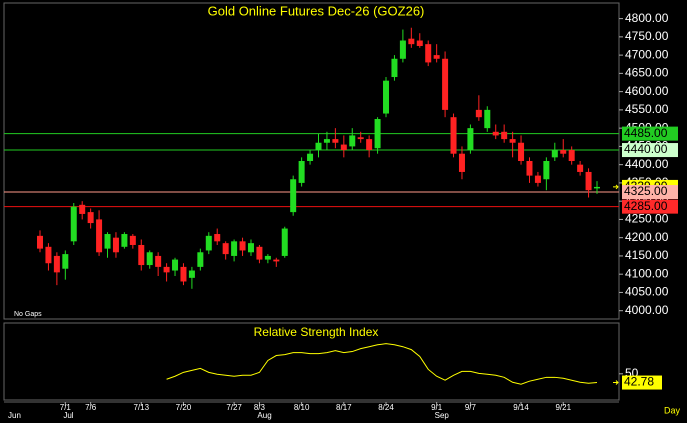 Image resolution: width=687 pixels, height=423 pixels. I want to click on rsi-line, so click(382, 364).